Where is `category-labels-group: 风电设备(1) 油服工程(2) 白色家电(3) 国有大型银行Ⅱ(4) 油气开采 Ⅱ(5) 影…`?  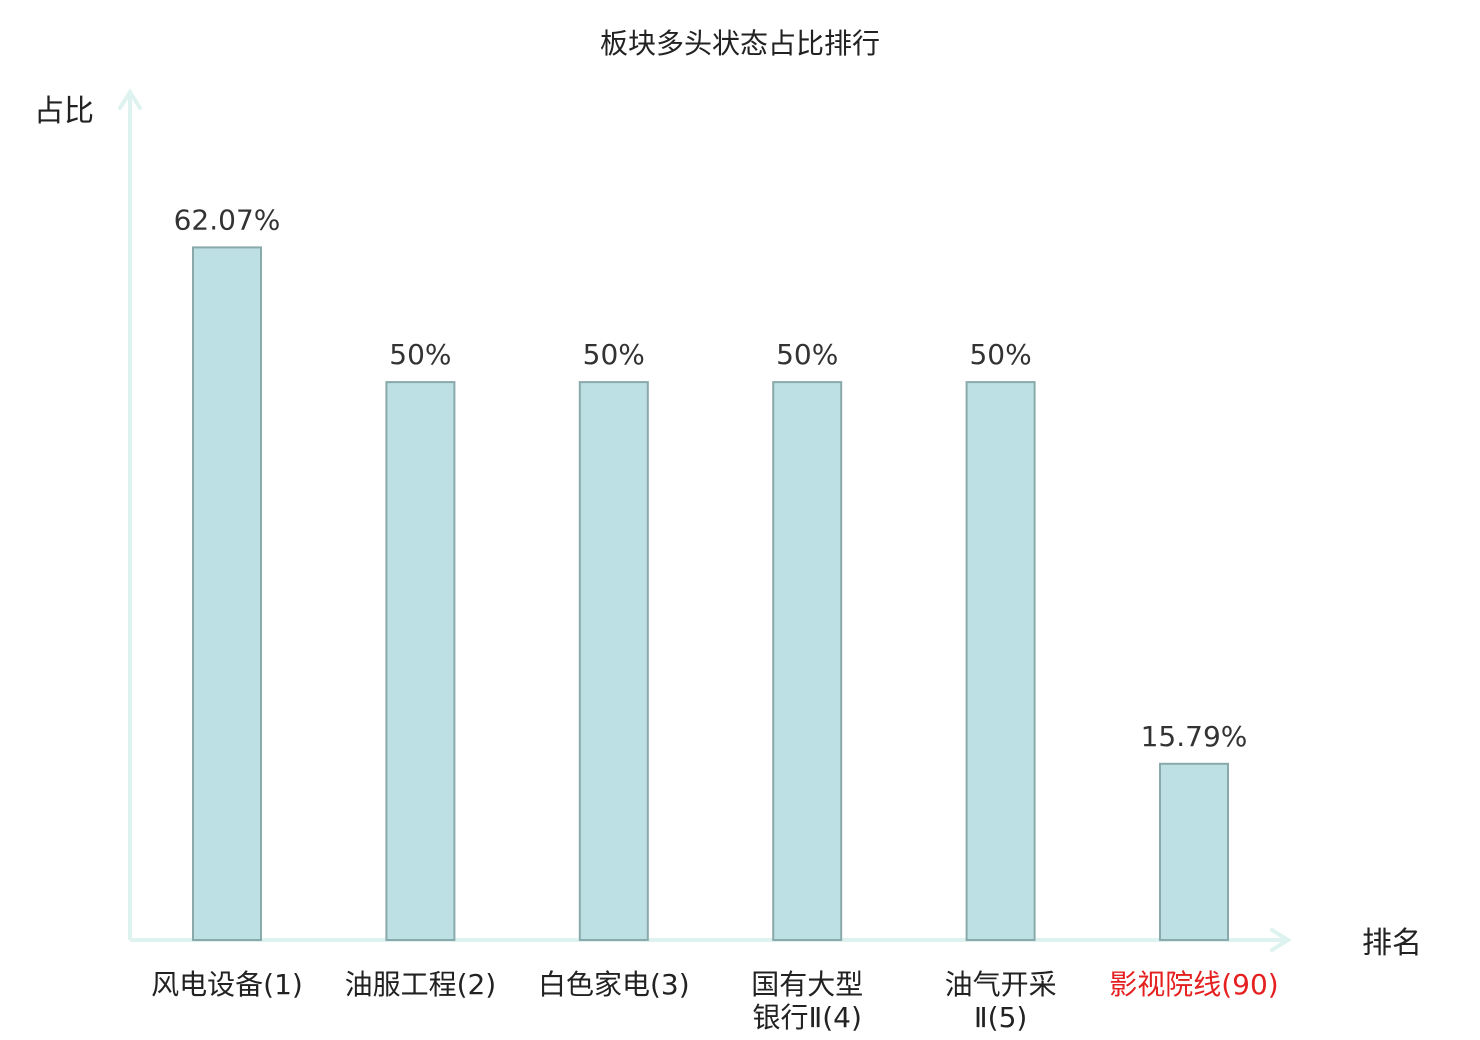 category-labels-group: 风电设备(1) 油服工程(2) 白色家电(3) 国有大型银行Ⅱ(4) 油气开采 Ⅱ(5) 影… is located at coordinates (715, 1001).